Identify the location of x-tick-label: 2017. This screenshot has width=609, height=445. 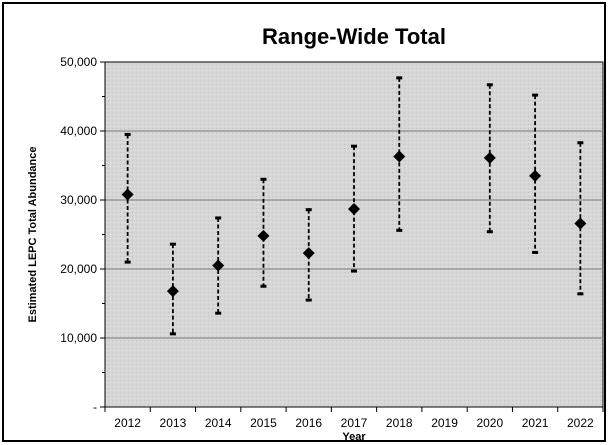
(354, 423).